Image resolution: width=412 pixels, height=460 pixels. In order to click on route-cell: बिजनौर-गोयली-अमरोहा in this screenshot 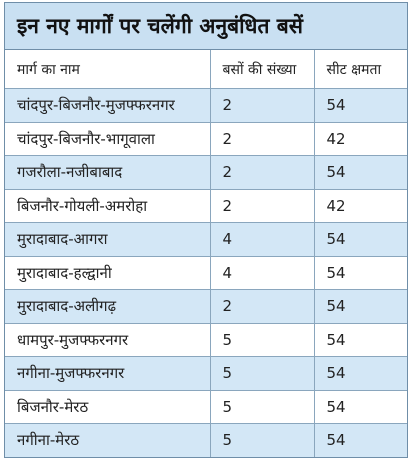, I will do `click(107, 206)`.